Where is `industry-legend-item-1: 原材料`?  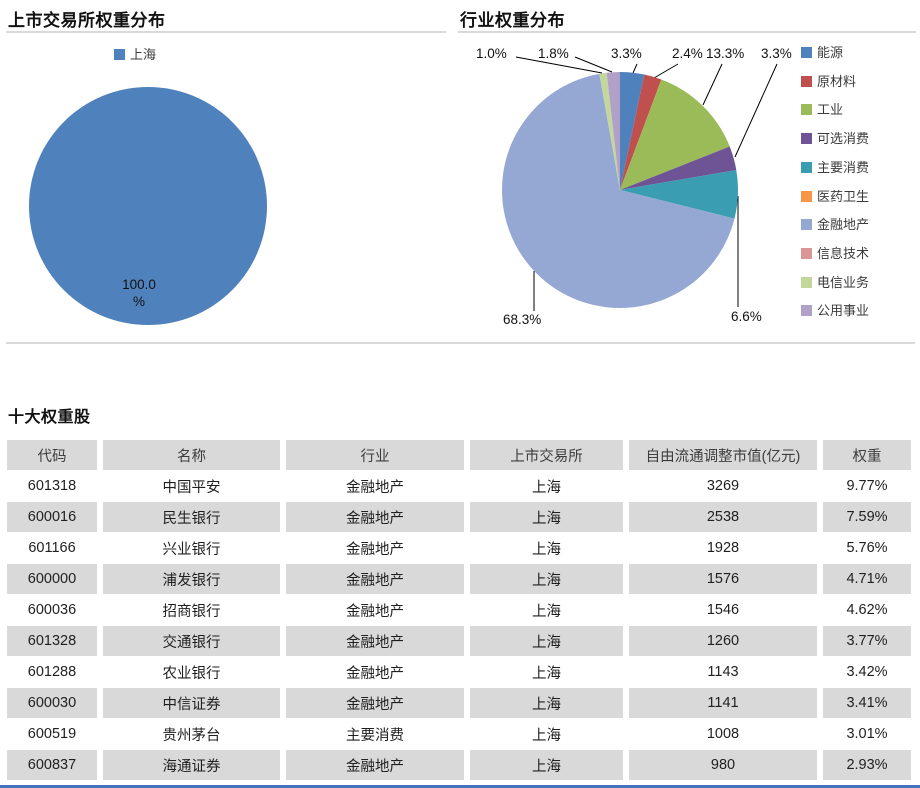 industry-legend-item-1: 原材料 is located at coordinates (828, 81).